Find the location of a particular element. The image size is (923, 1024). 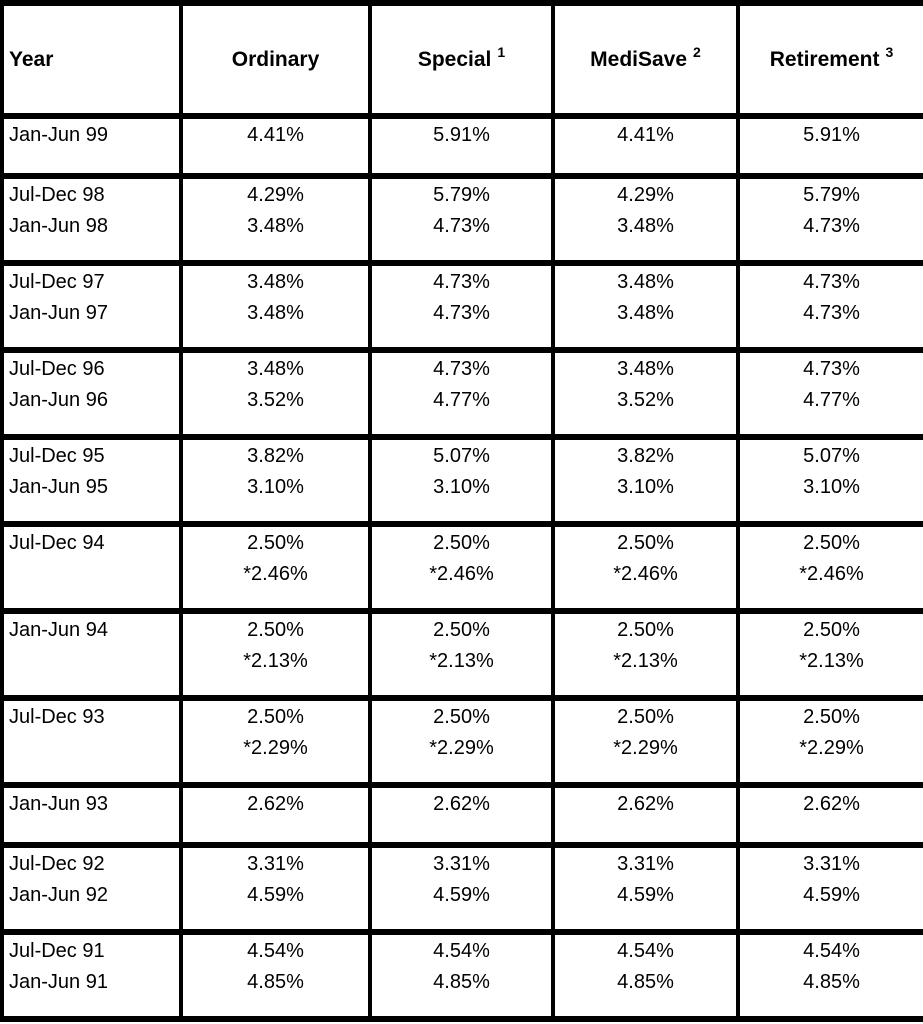

period-cell: Jan-Jun 99 is located at coordinates (91, 146).